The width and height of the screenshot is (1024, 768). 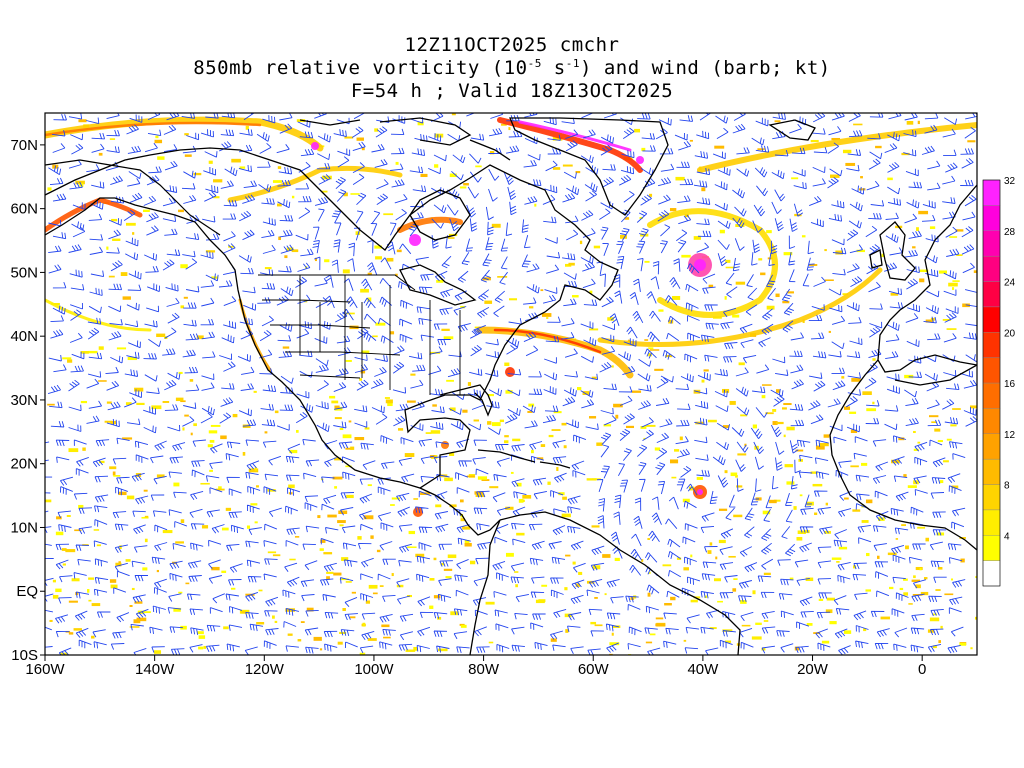 What do you see at coordinates (1010, 181) in the screenshot?
I see `colorbar-label: 32` at bounding box center [1010, 181].